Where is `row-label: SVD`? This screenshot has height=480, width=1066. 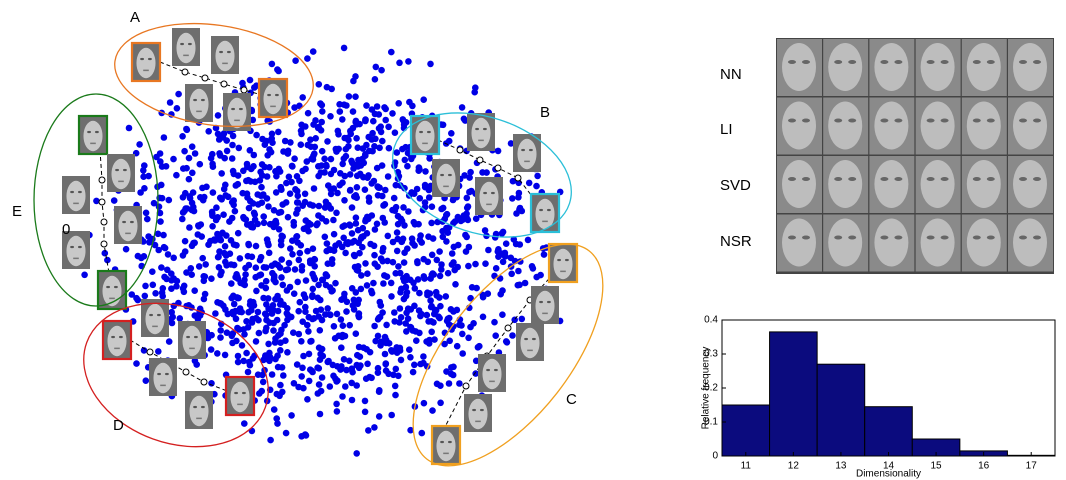
row-label: SVD is located at coordinates (735, 185).